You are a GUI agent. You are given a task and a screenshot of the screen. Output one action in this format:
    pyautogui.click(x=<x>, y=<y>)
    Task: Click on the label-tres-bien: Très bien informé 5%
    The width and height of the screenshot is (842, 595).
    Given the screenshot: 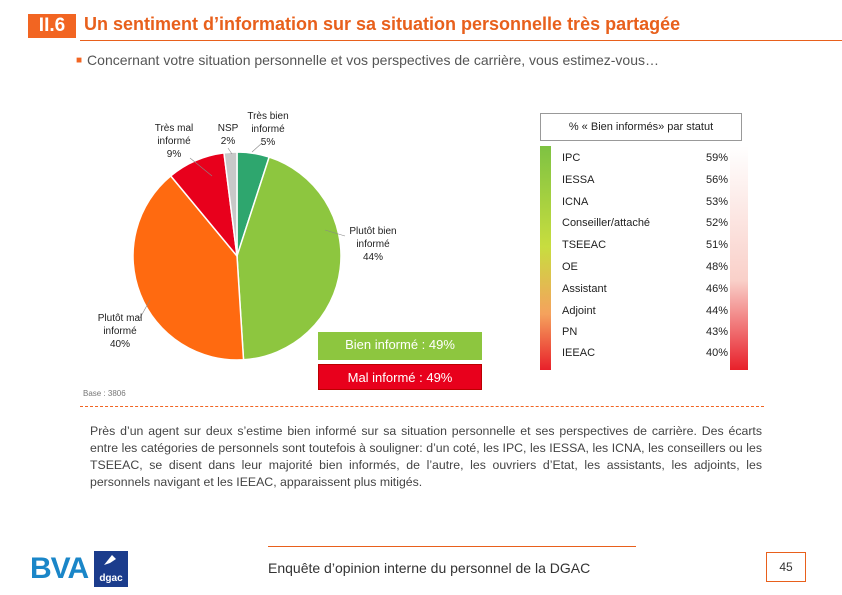 What is the action you would take?
    pyautogui.click(x=268, y=129)
    